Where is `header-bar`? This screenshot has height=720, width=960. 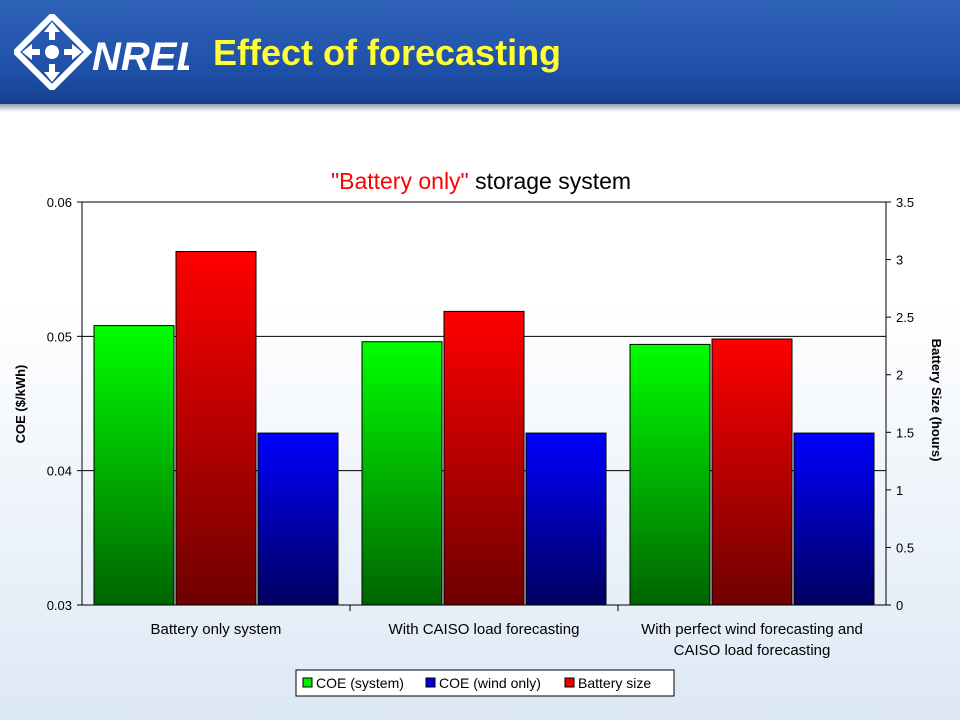 header-bar is located at coordinates (480, 52).